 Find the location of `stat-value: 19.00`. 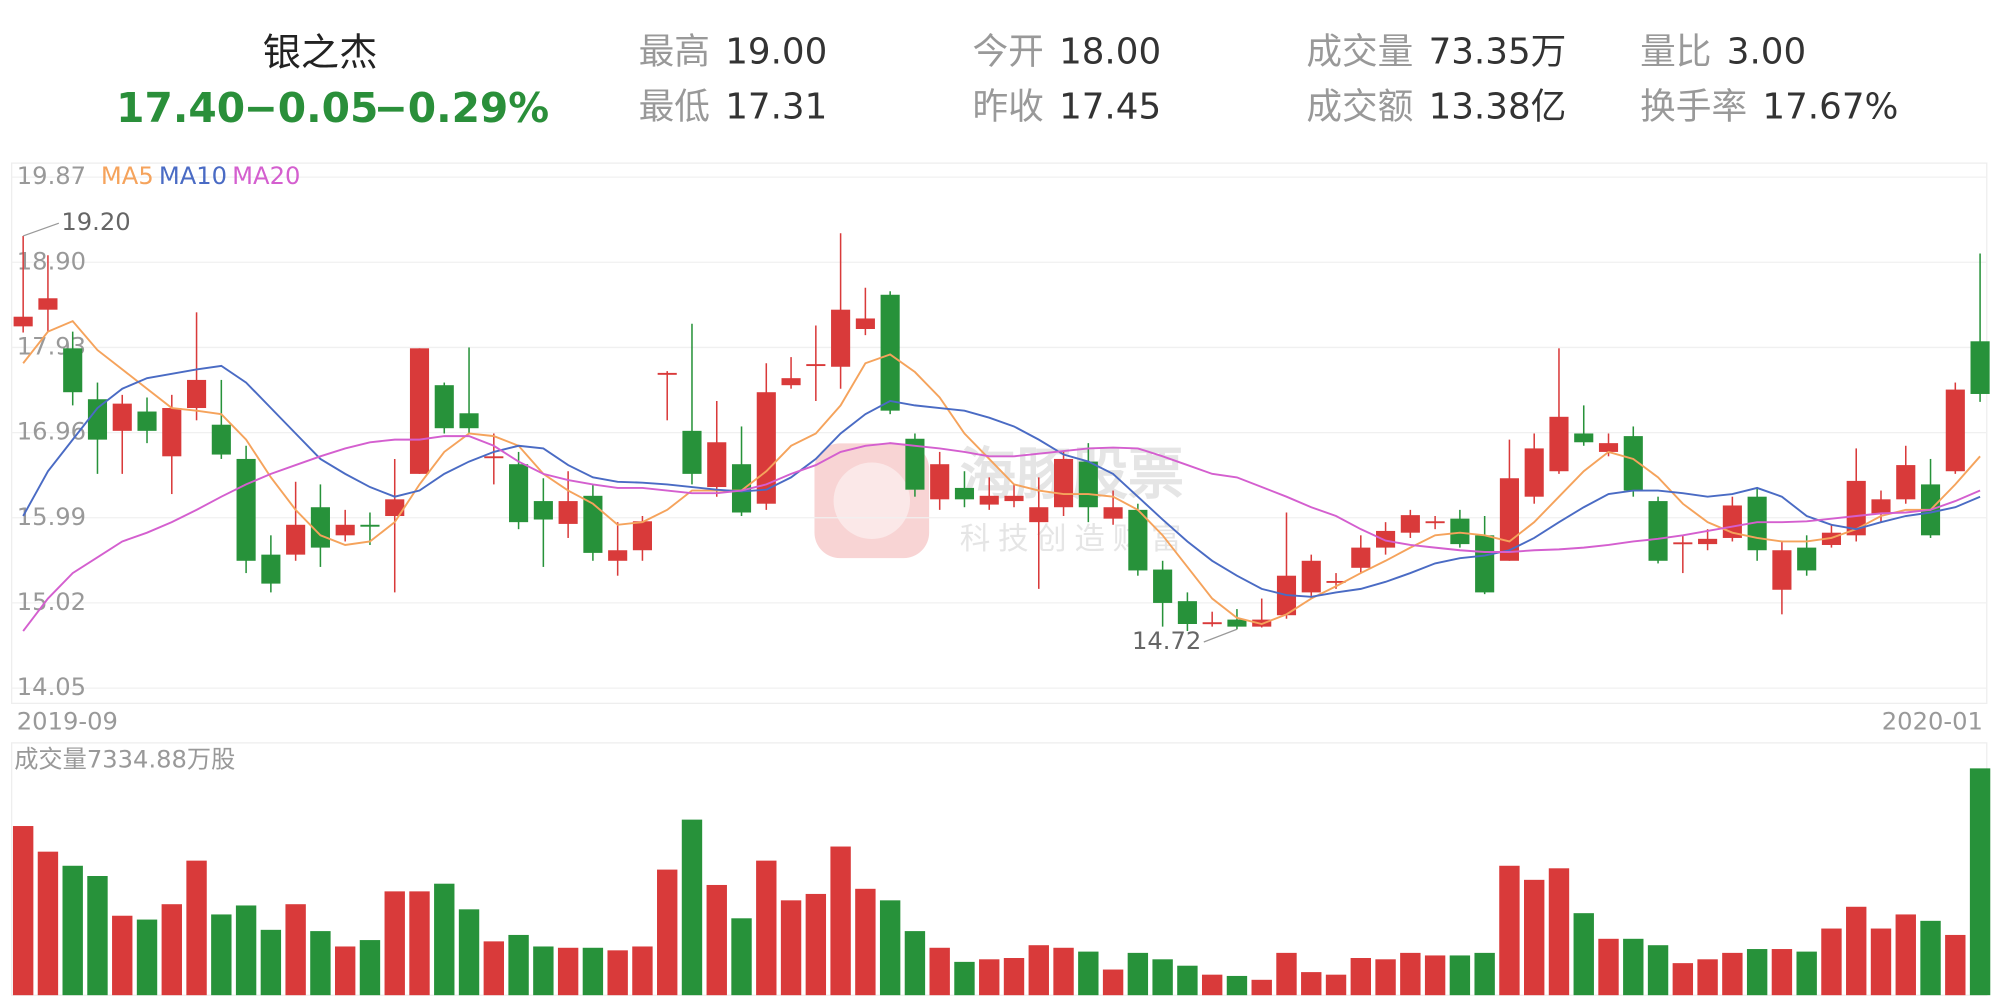

stat-value: 19.00 is located at coordinates (776, 52).